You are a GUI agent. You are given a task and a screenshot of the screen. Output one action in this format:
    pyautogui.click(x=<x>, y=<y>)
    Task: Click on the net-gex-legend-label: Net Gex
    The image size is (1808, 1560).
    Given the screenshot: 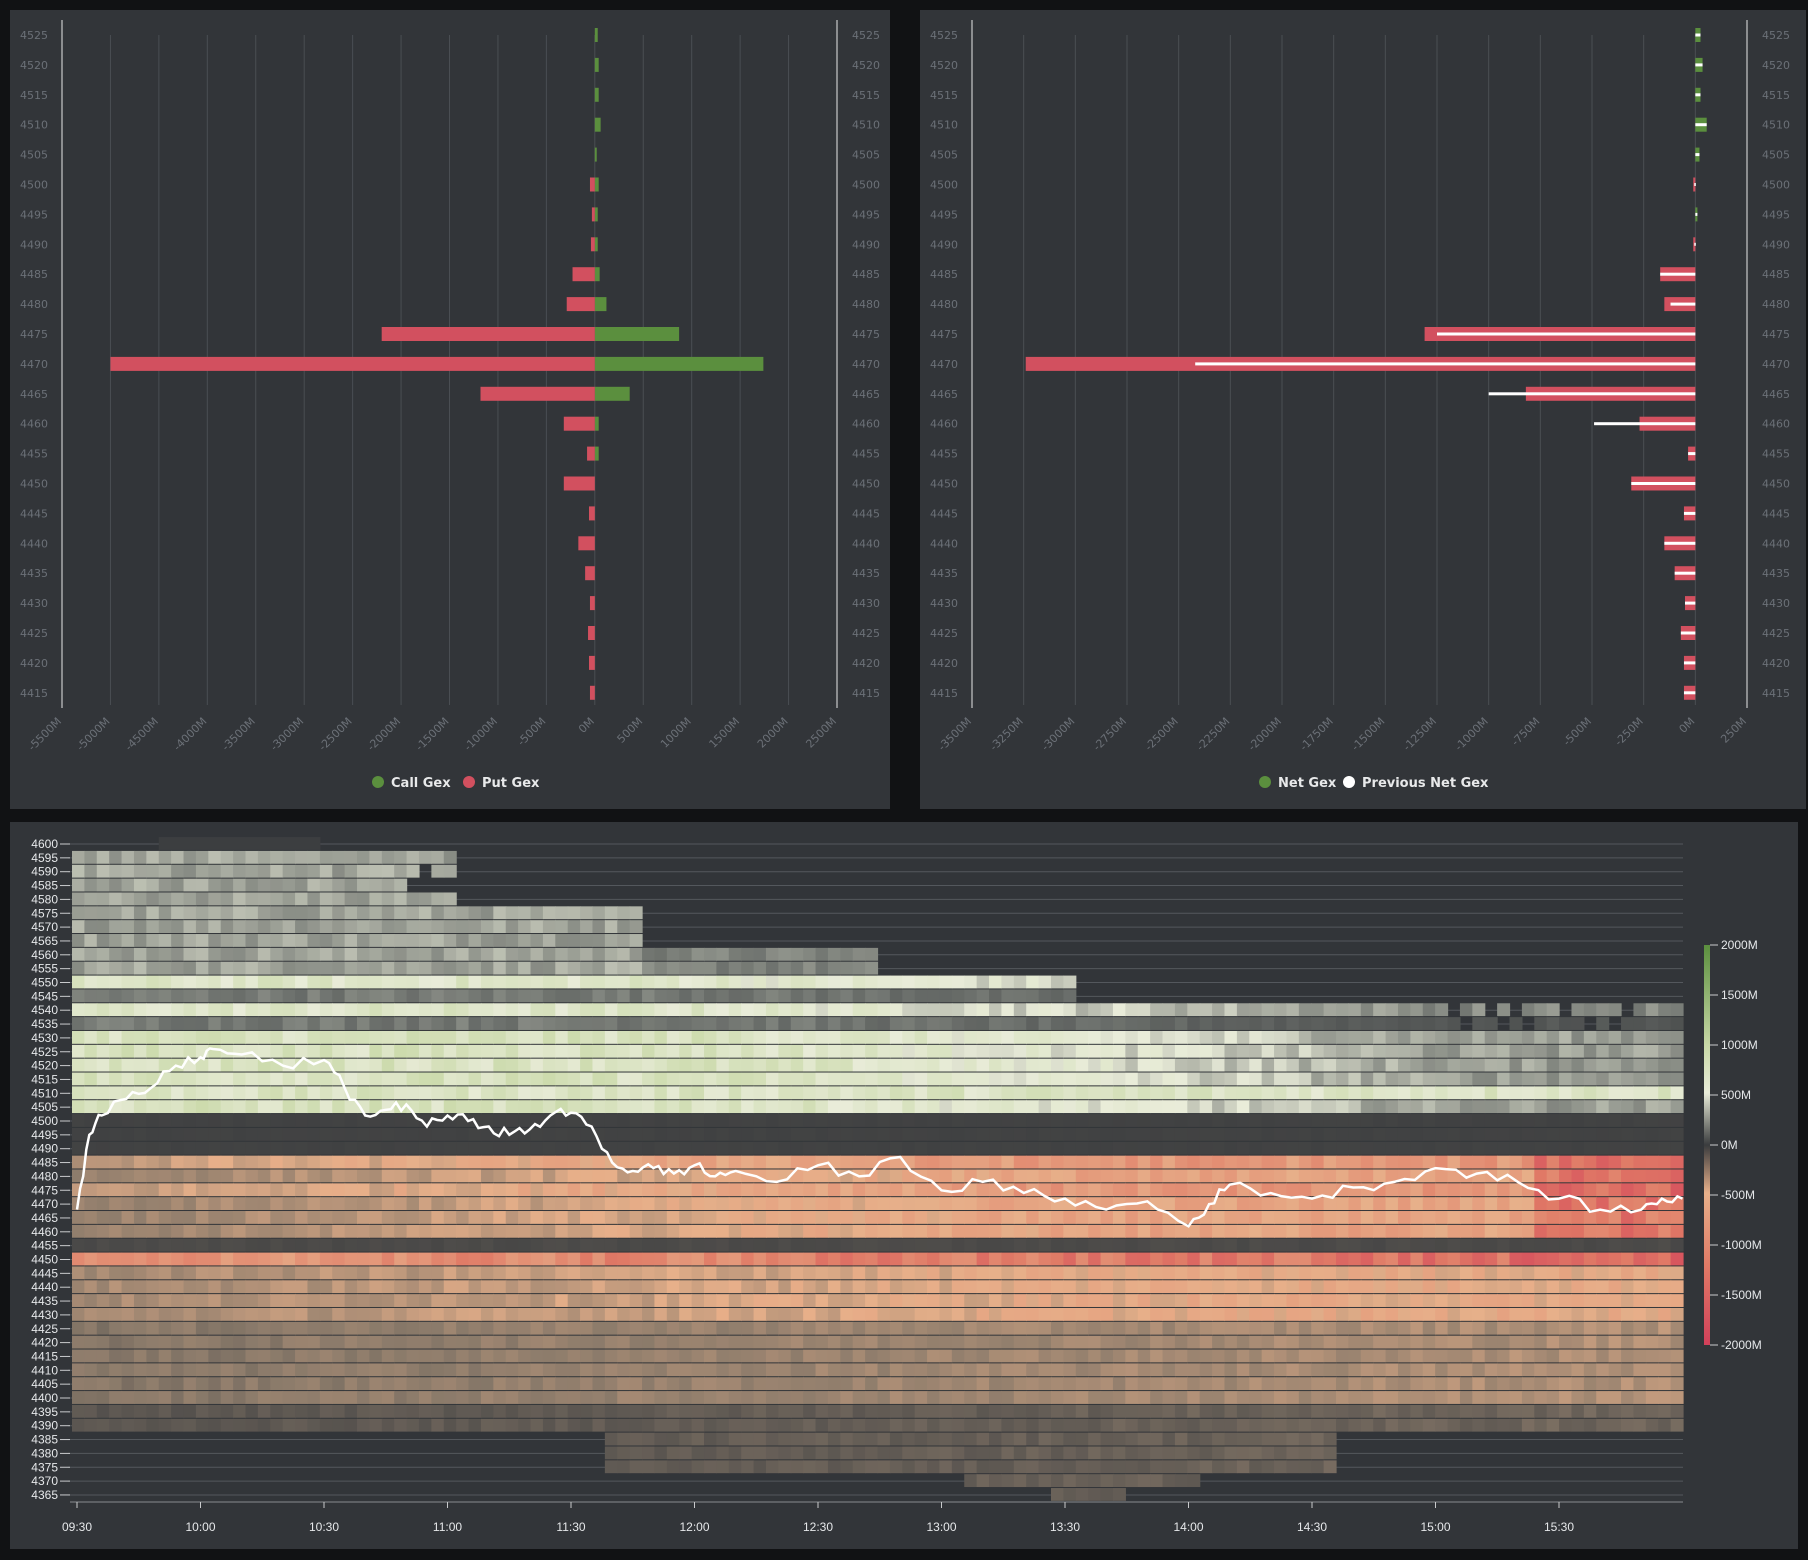 What is the action you would take?
    pyautogui.click(x=1307, y=783)
    